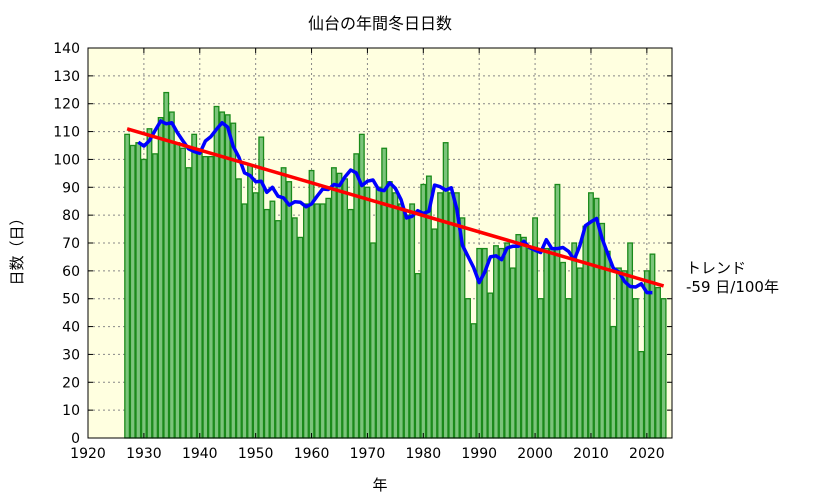 The image size is (833, 502). Describe the element at coordinates (66, 105) in the screenshot. I see `y-tick-label: 120` at that location.